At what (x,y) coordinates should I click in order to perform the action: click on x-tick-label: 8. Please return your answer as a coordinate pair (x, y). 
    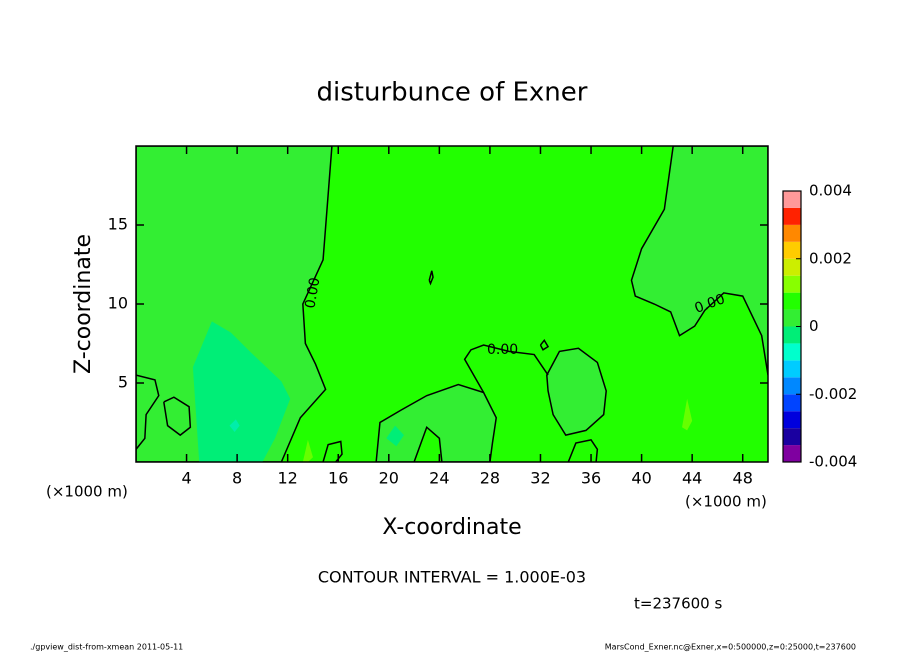
    Looking at the image, I should click on (237, 478).